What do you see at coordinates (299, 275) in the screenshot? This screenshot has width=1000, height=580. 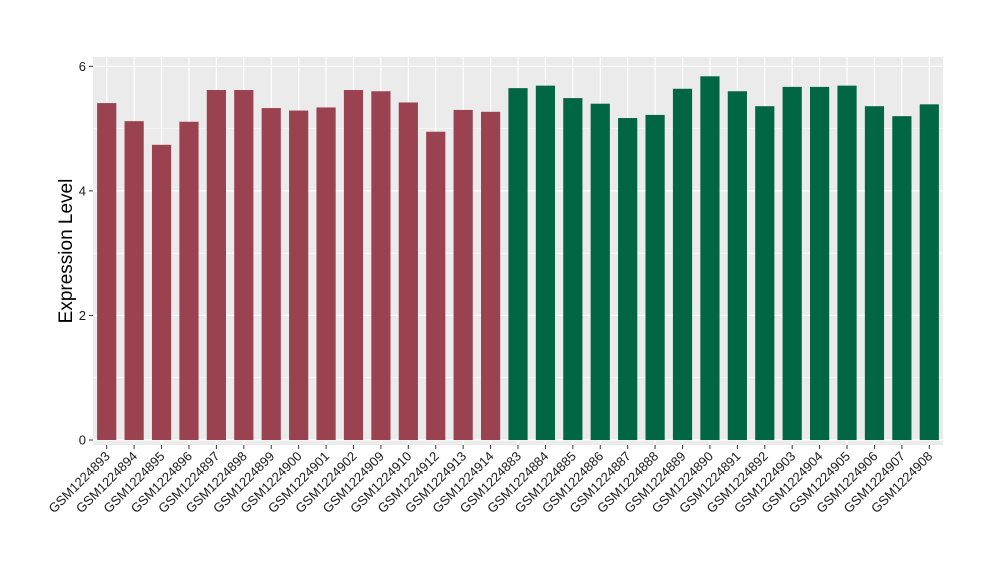 I see `bar-GSM1224900` at bounding box center [299, 275].